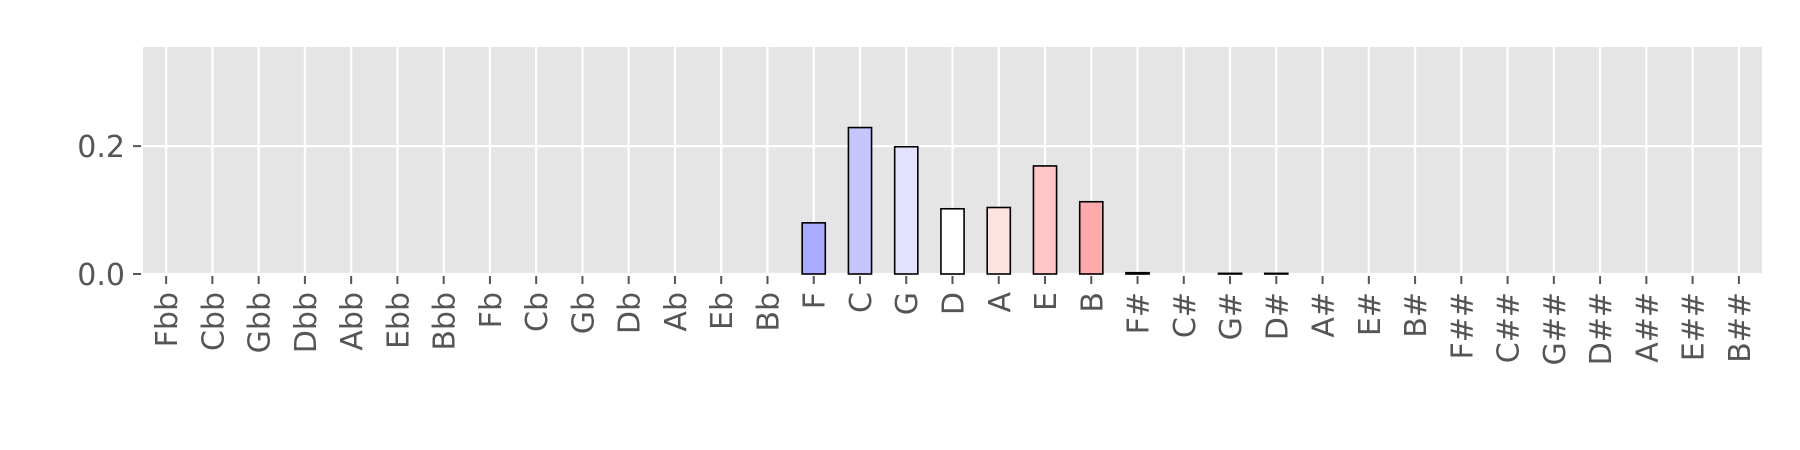  I want to click on x-tick-label: A, so click(1000, 302).